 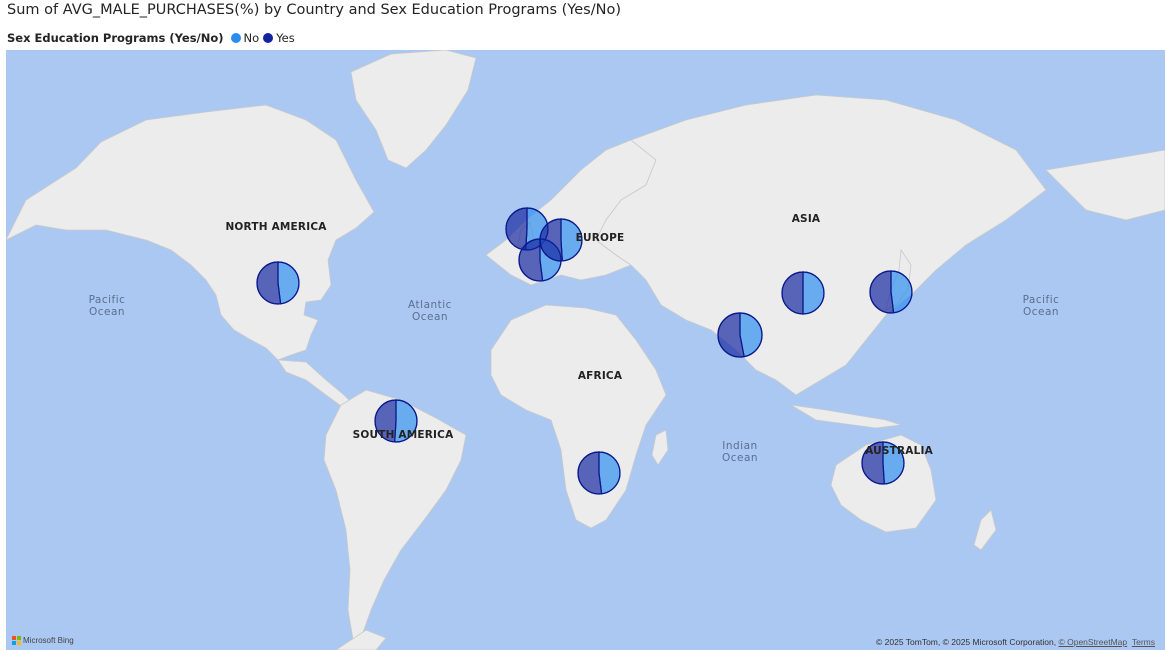 I want to click on legend-swatch-no, so click(x=235, y=38).